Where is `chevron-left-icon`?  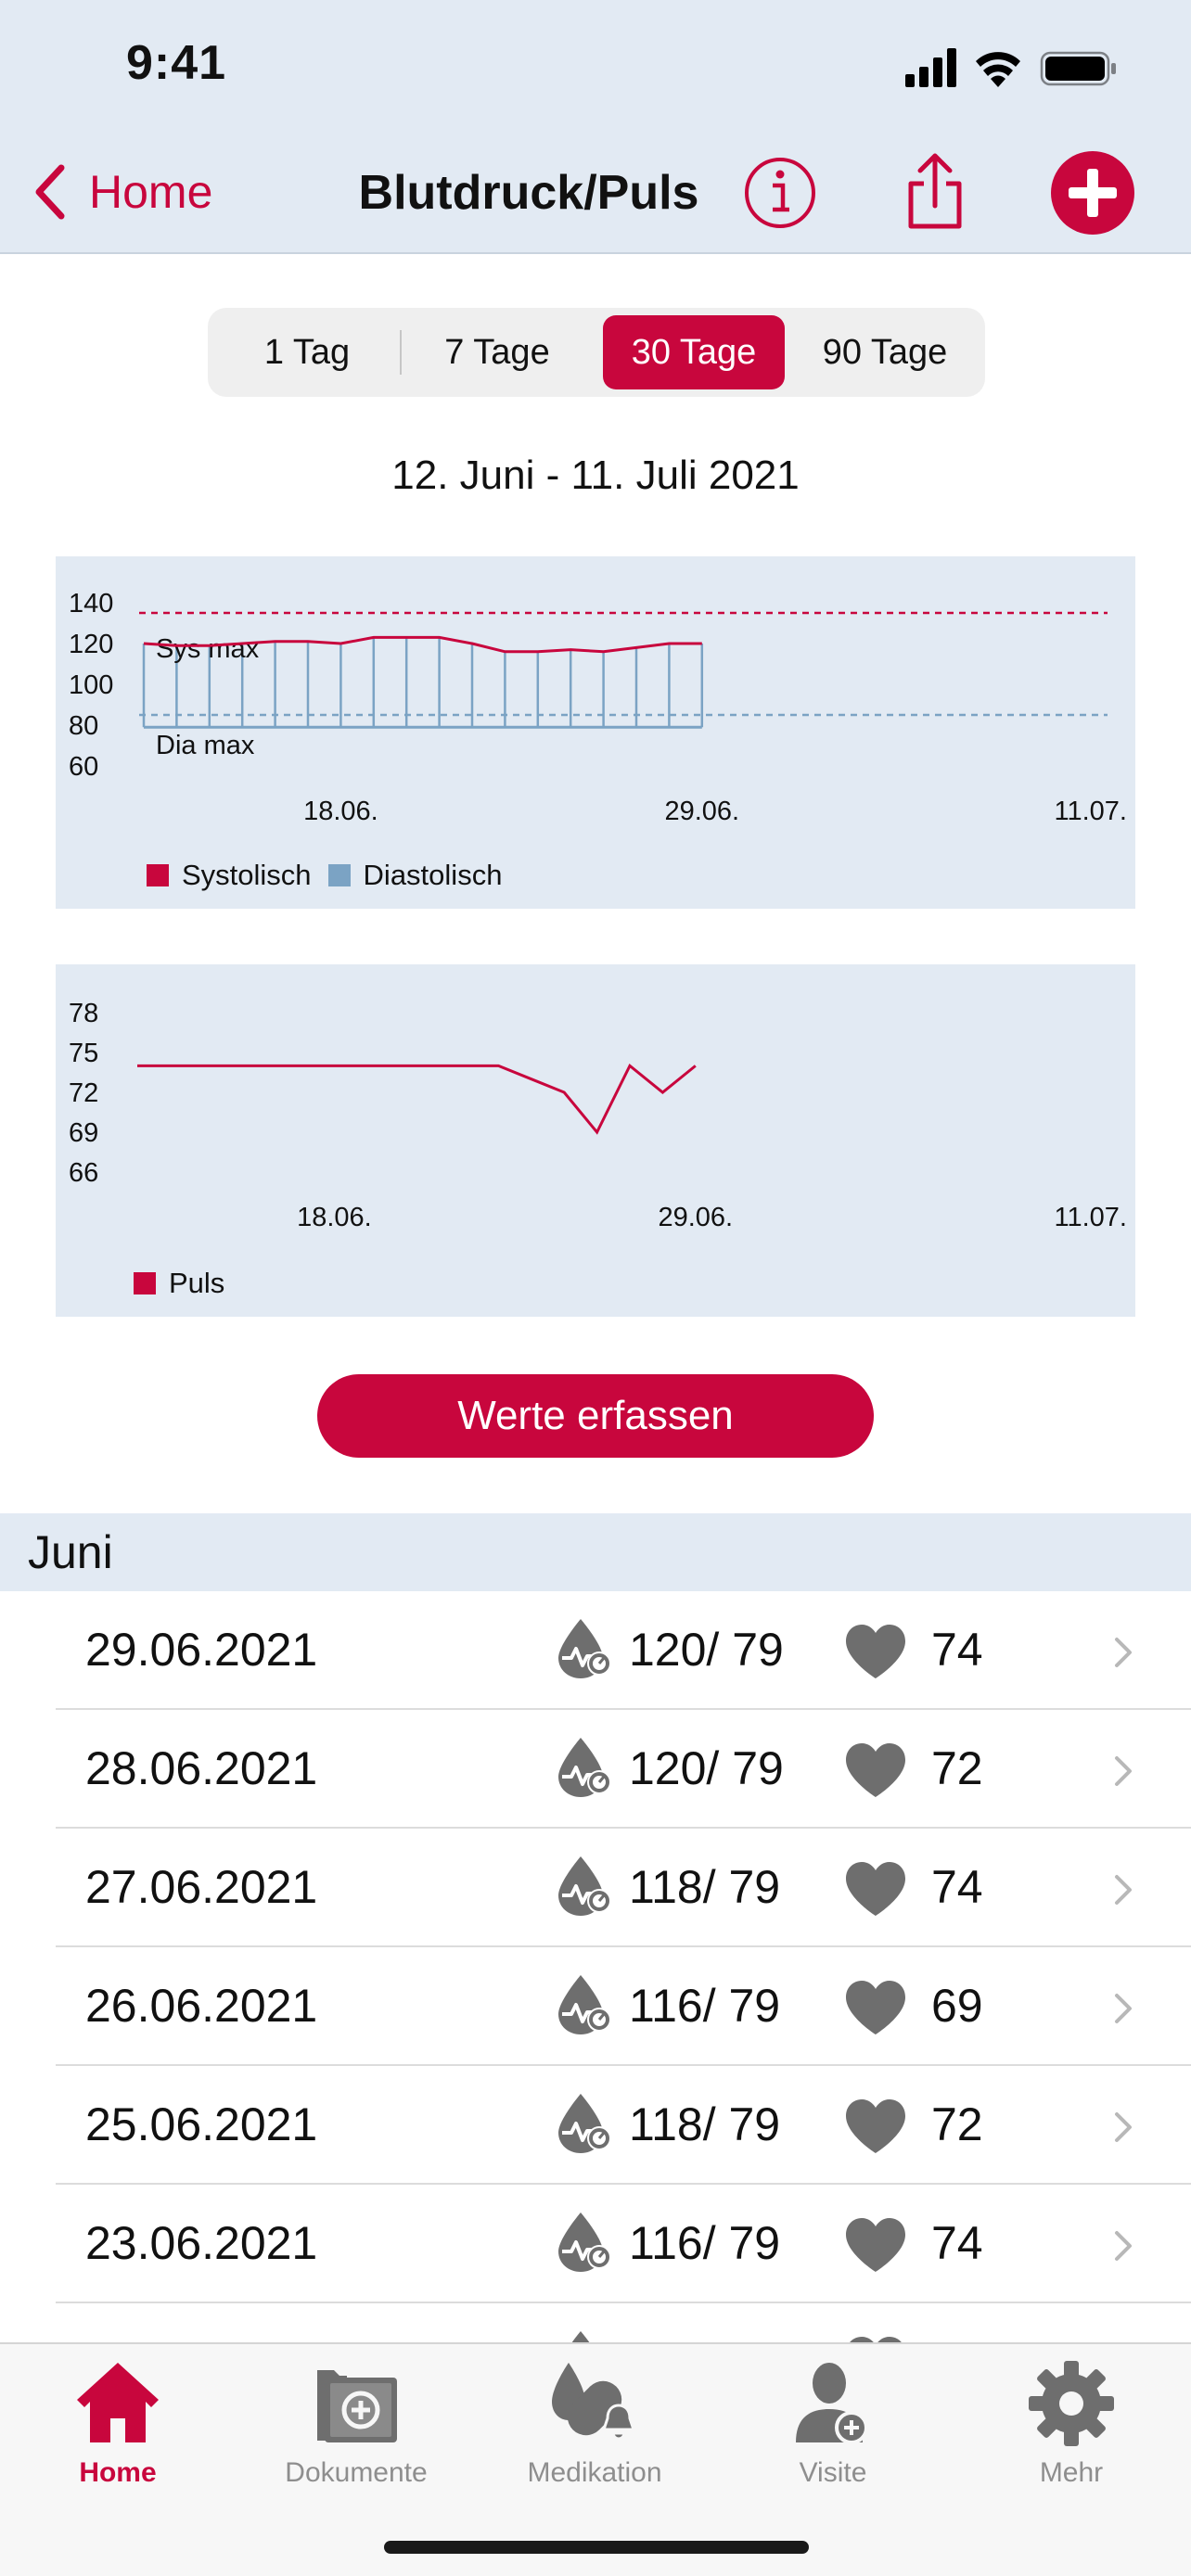 chevron-left-icon is located at coordinates (50, 192).